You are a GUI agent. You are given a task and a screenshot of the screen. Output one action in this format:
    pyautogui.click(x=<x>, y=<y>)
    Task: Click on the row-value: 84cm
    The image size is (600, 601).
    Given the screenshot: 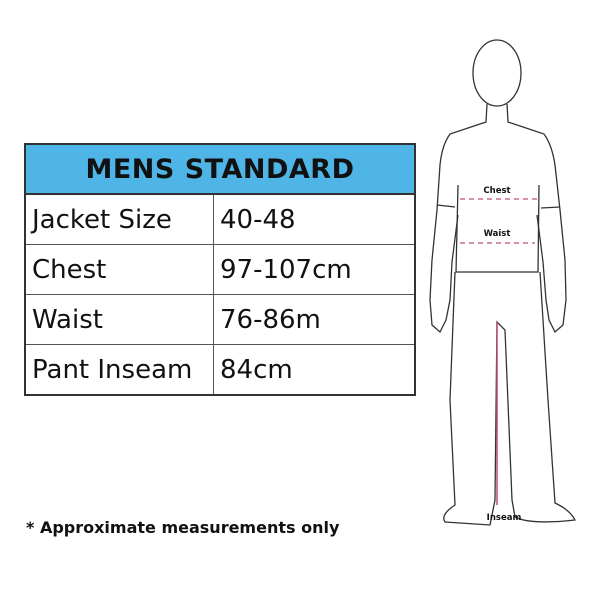 What is the action you would take?
    pyautogui.click(x=256, y=369)
    